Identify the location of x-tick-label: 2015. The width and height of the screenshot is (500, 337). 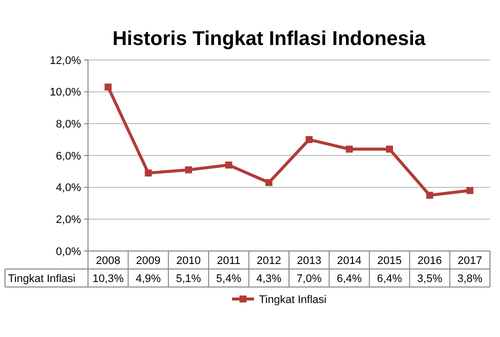
(389, 260).